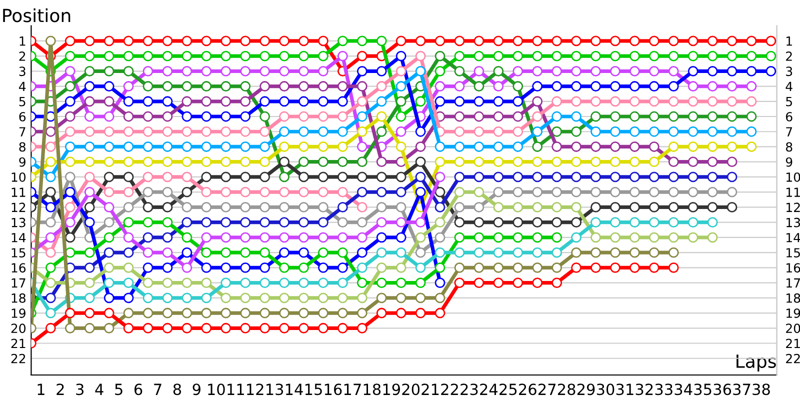 The image size is (800, 400). Describe the element at coordinates (19, 237) in the screenshot. I see `y-tick-label: 14` at that location.